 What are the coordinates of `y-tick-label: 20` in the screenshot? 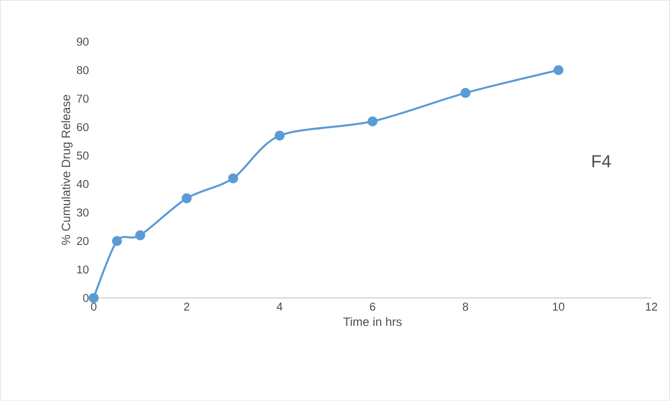 It's located at (82, 241).